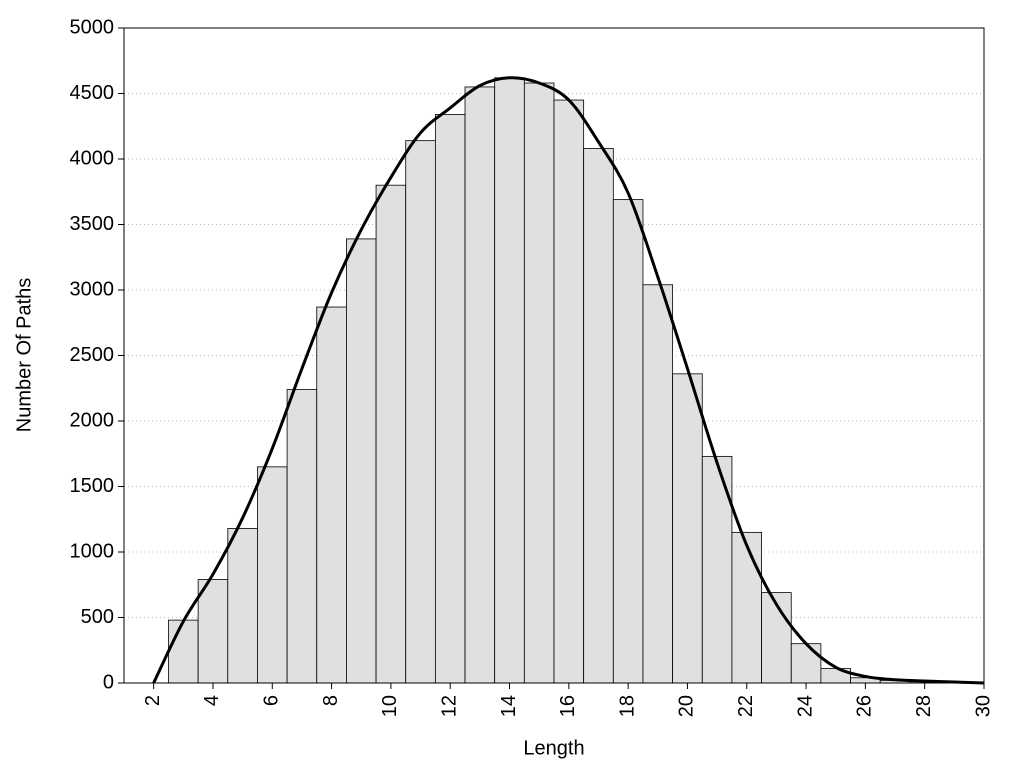  Describe the element at coordinates (92, 93) in the screenshot. I see `y-tick-label: 4500` at that location.